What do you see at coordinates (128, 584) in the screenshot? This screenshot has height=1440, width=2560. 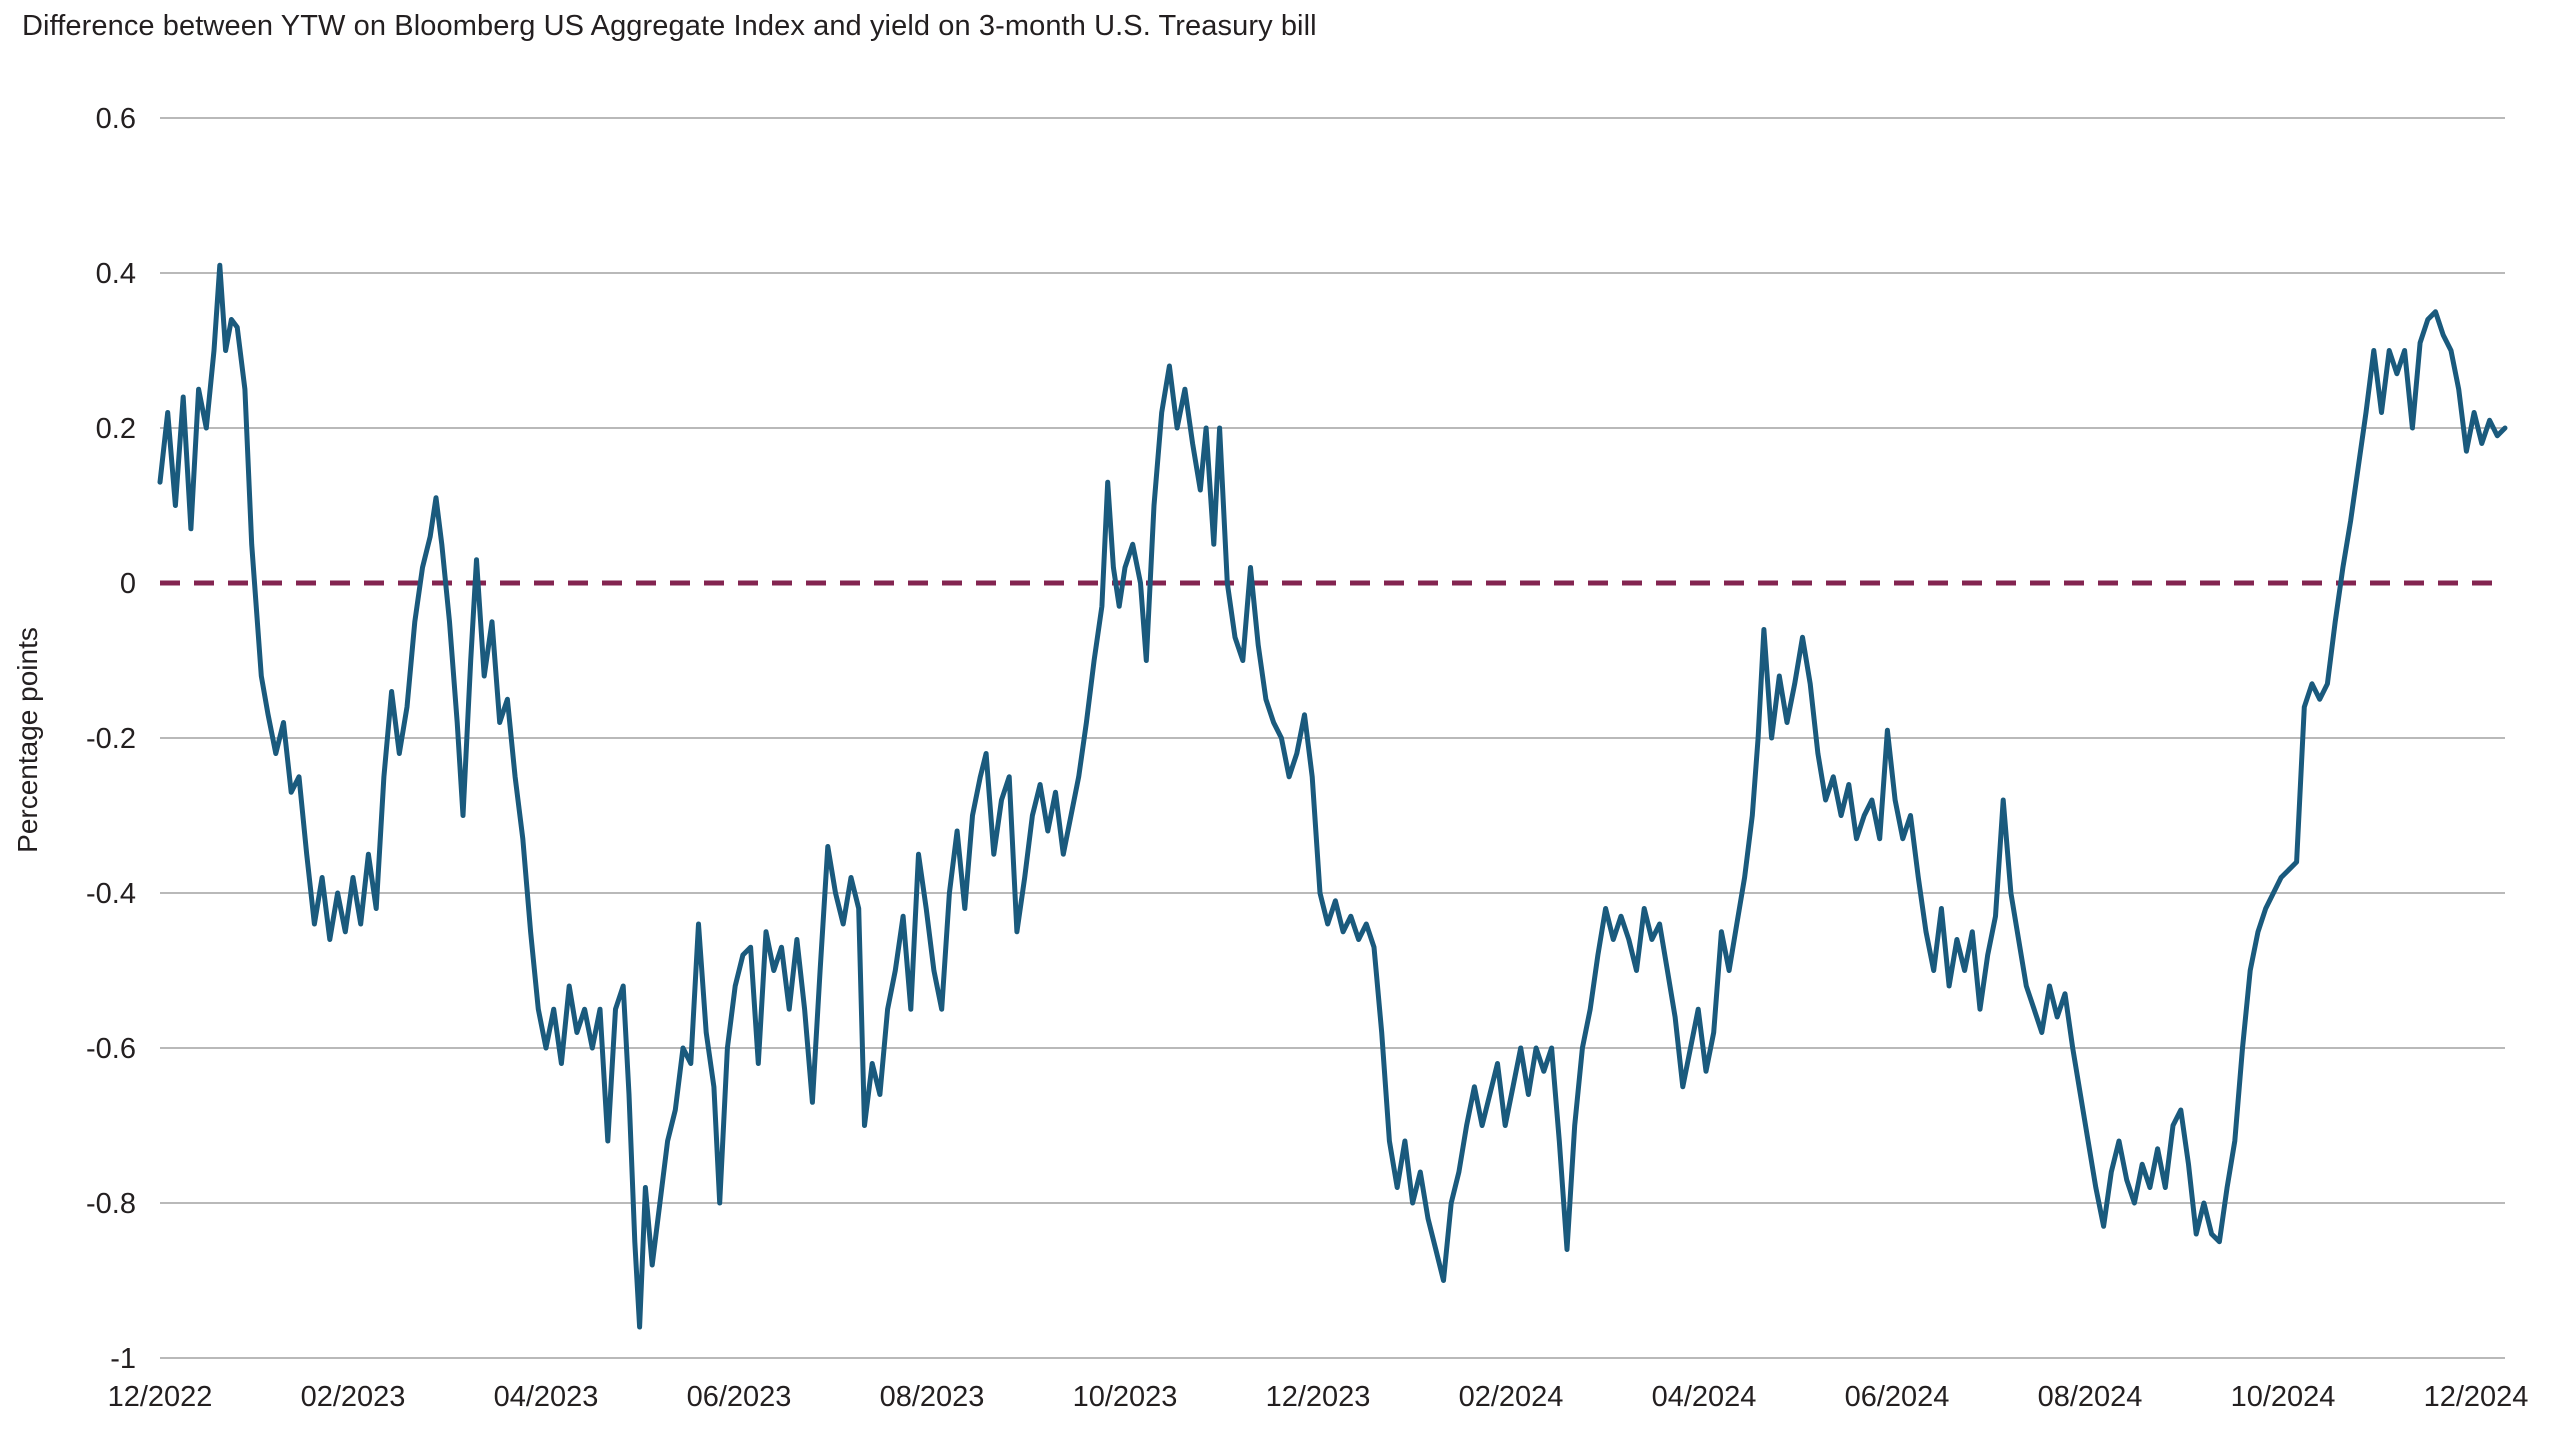 I see `y-tick-label: 0` at bounding box center [128, 584].